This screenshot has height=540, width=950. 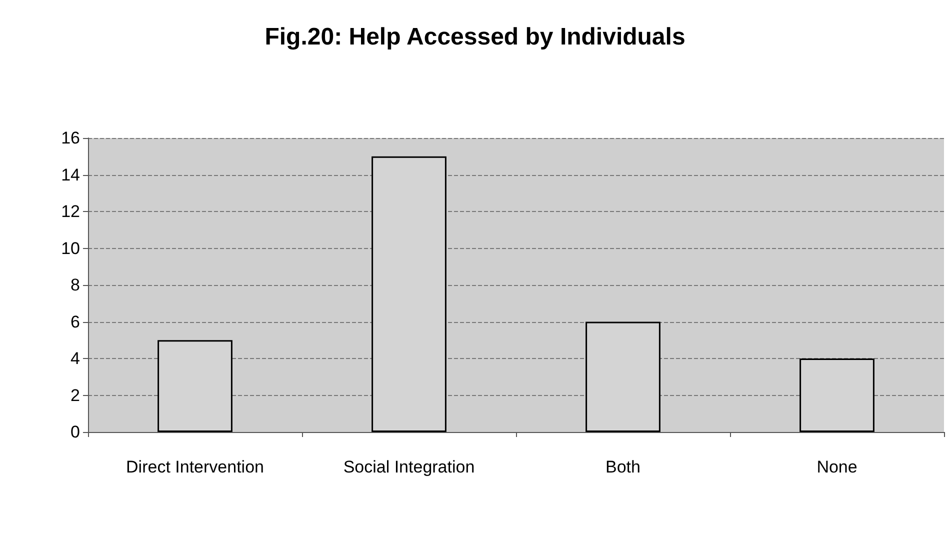 What do you see at coordinates (75, 322) in the screenshot?
I see `y-tick-label: 6` at bounding box center [75, 322].